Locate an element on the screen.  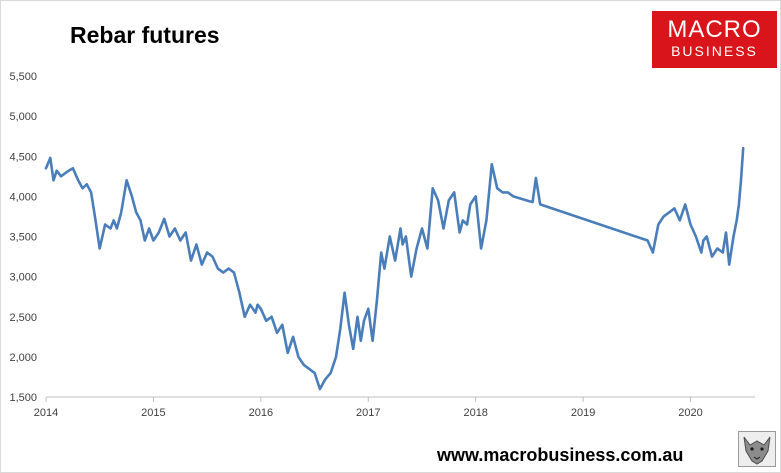
x-tick-label: 2015 is located at coordinates (153, 413).